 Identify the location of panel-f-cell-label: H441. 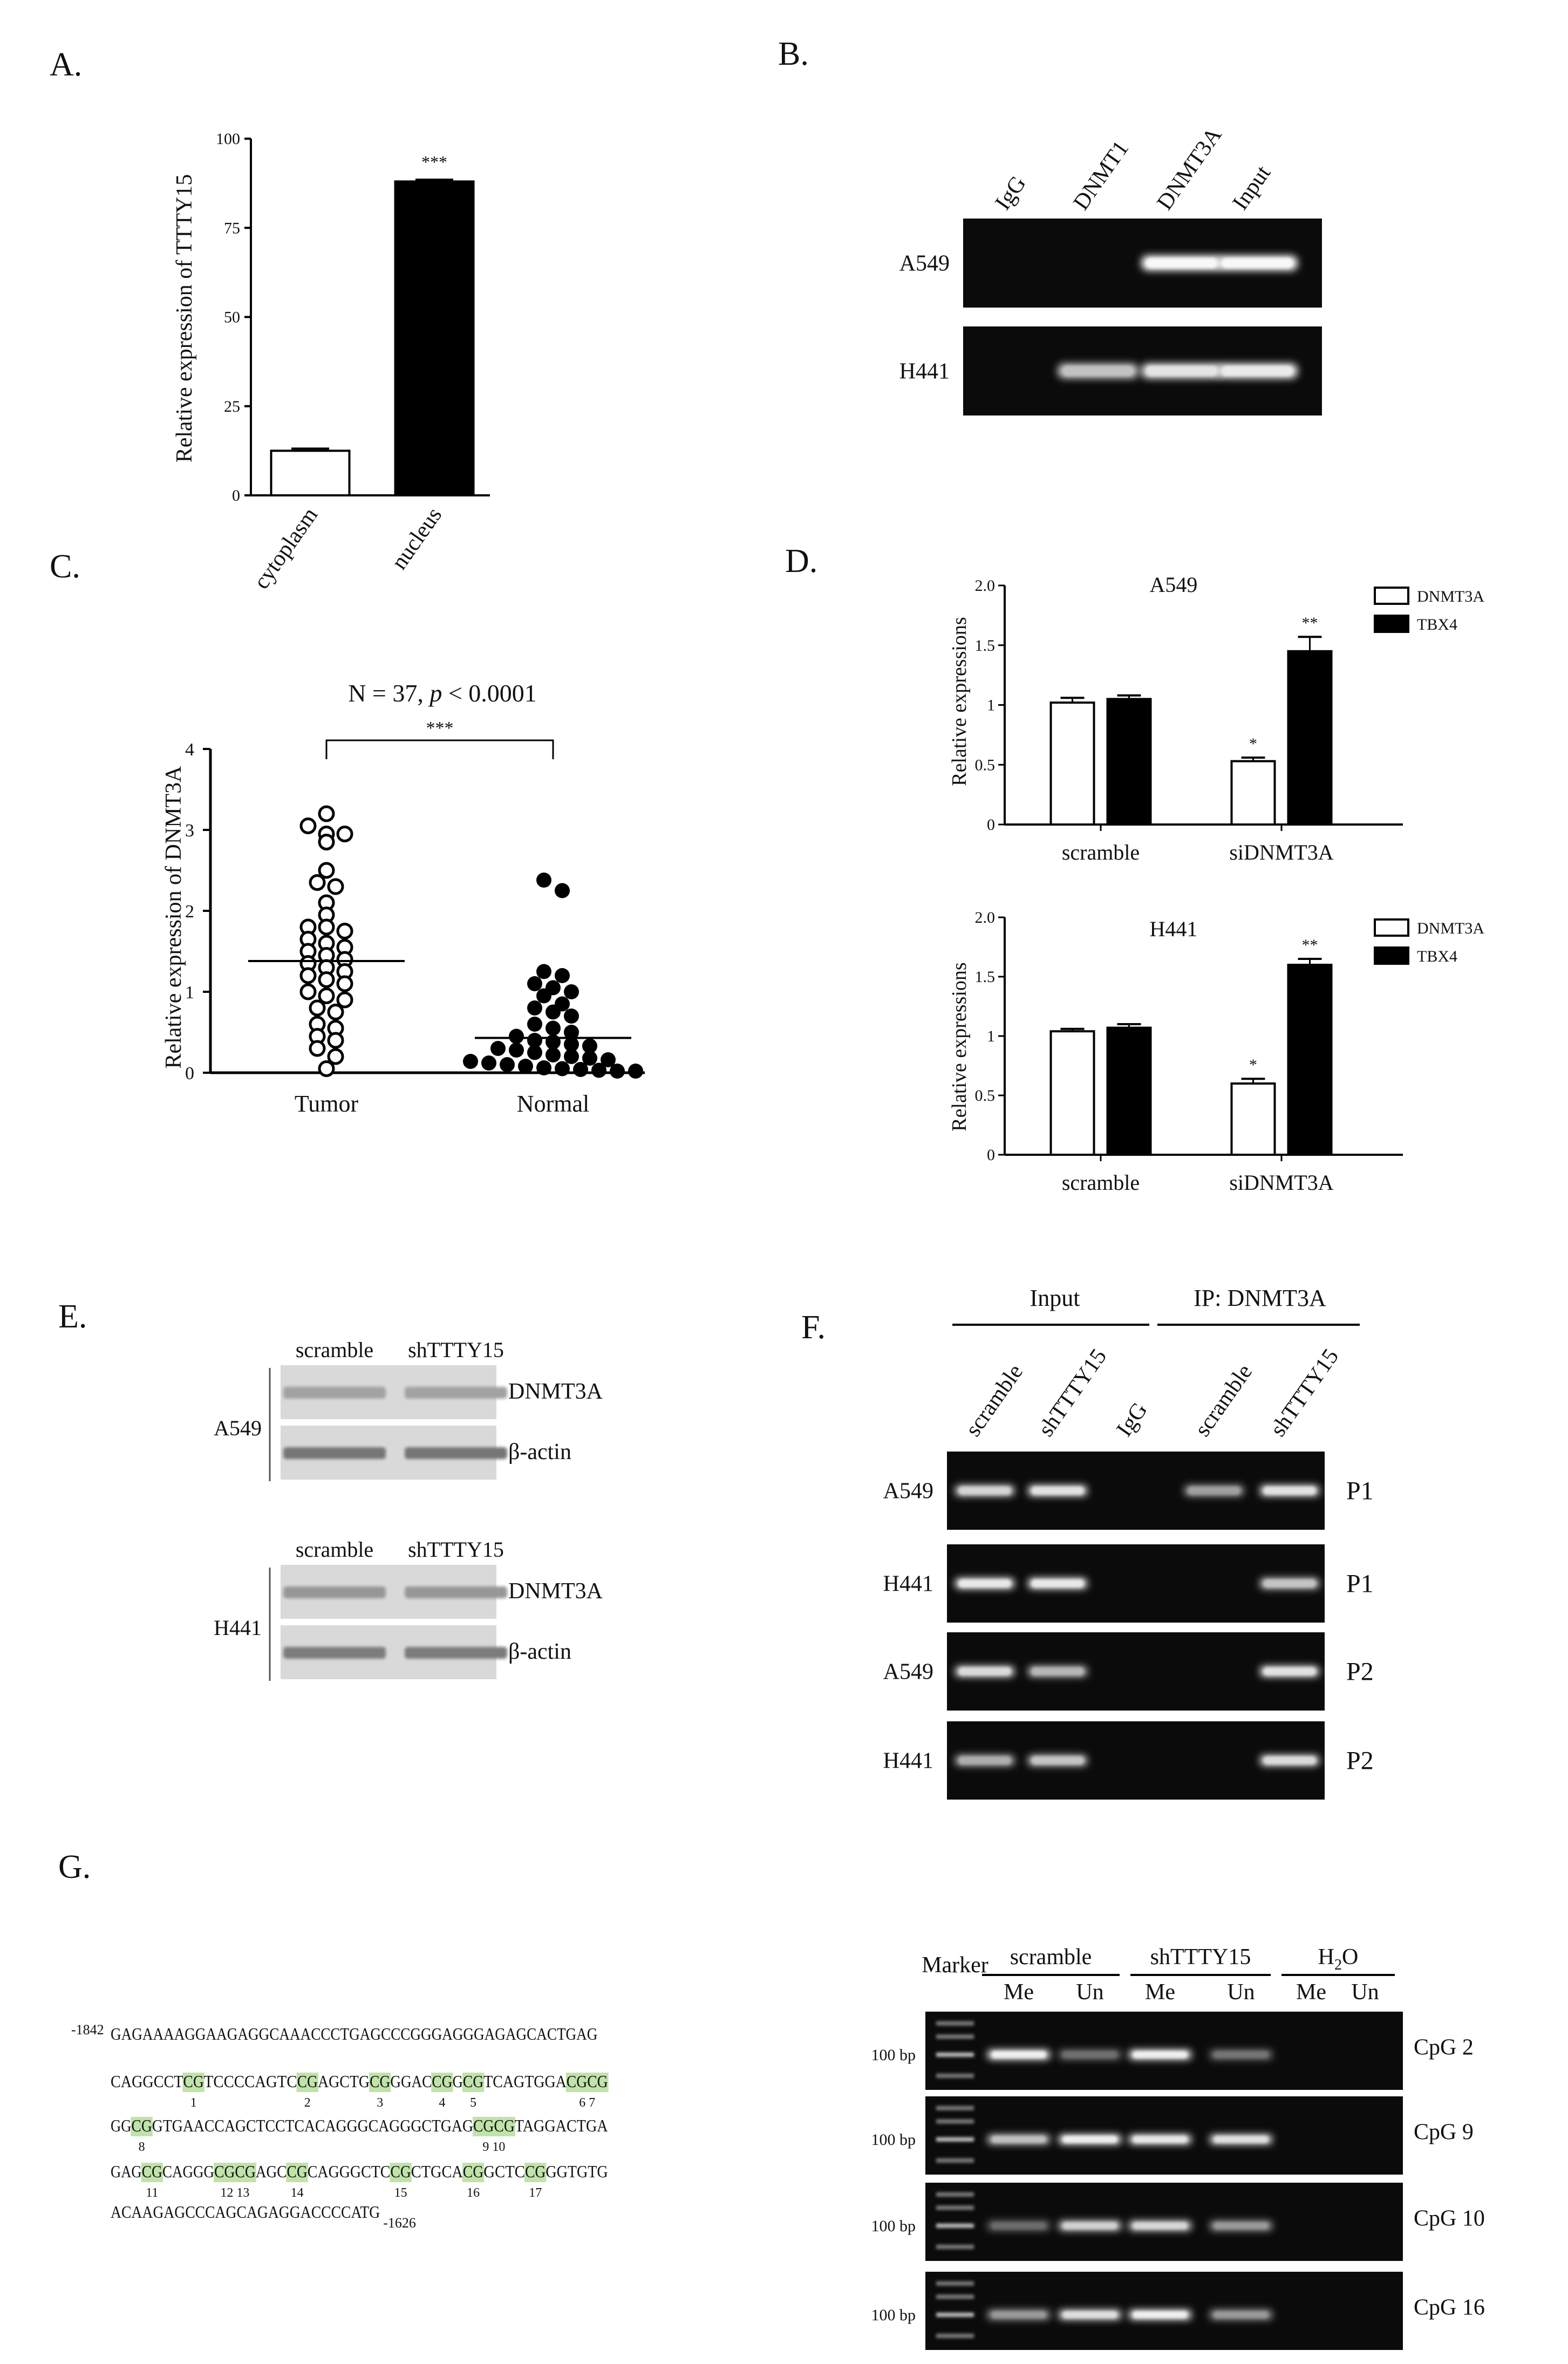
(908, 1584).